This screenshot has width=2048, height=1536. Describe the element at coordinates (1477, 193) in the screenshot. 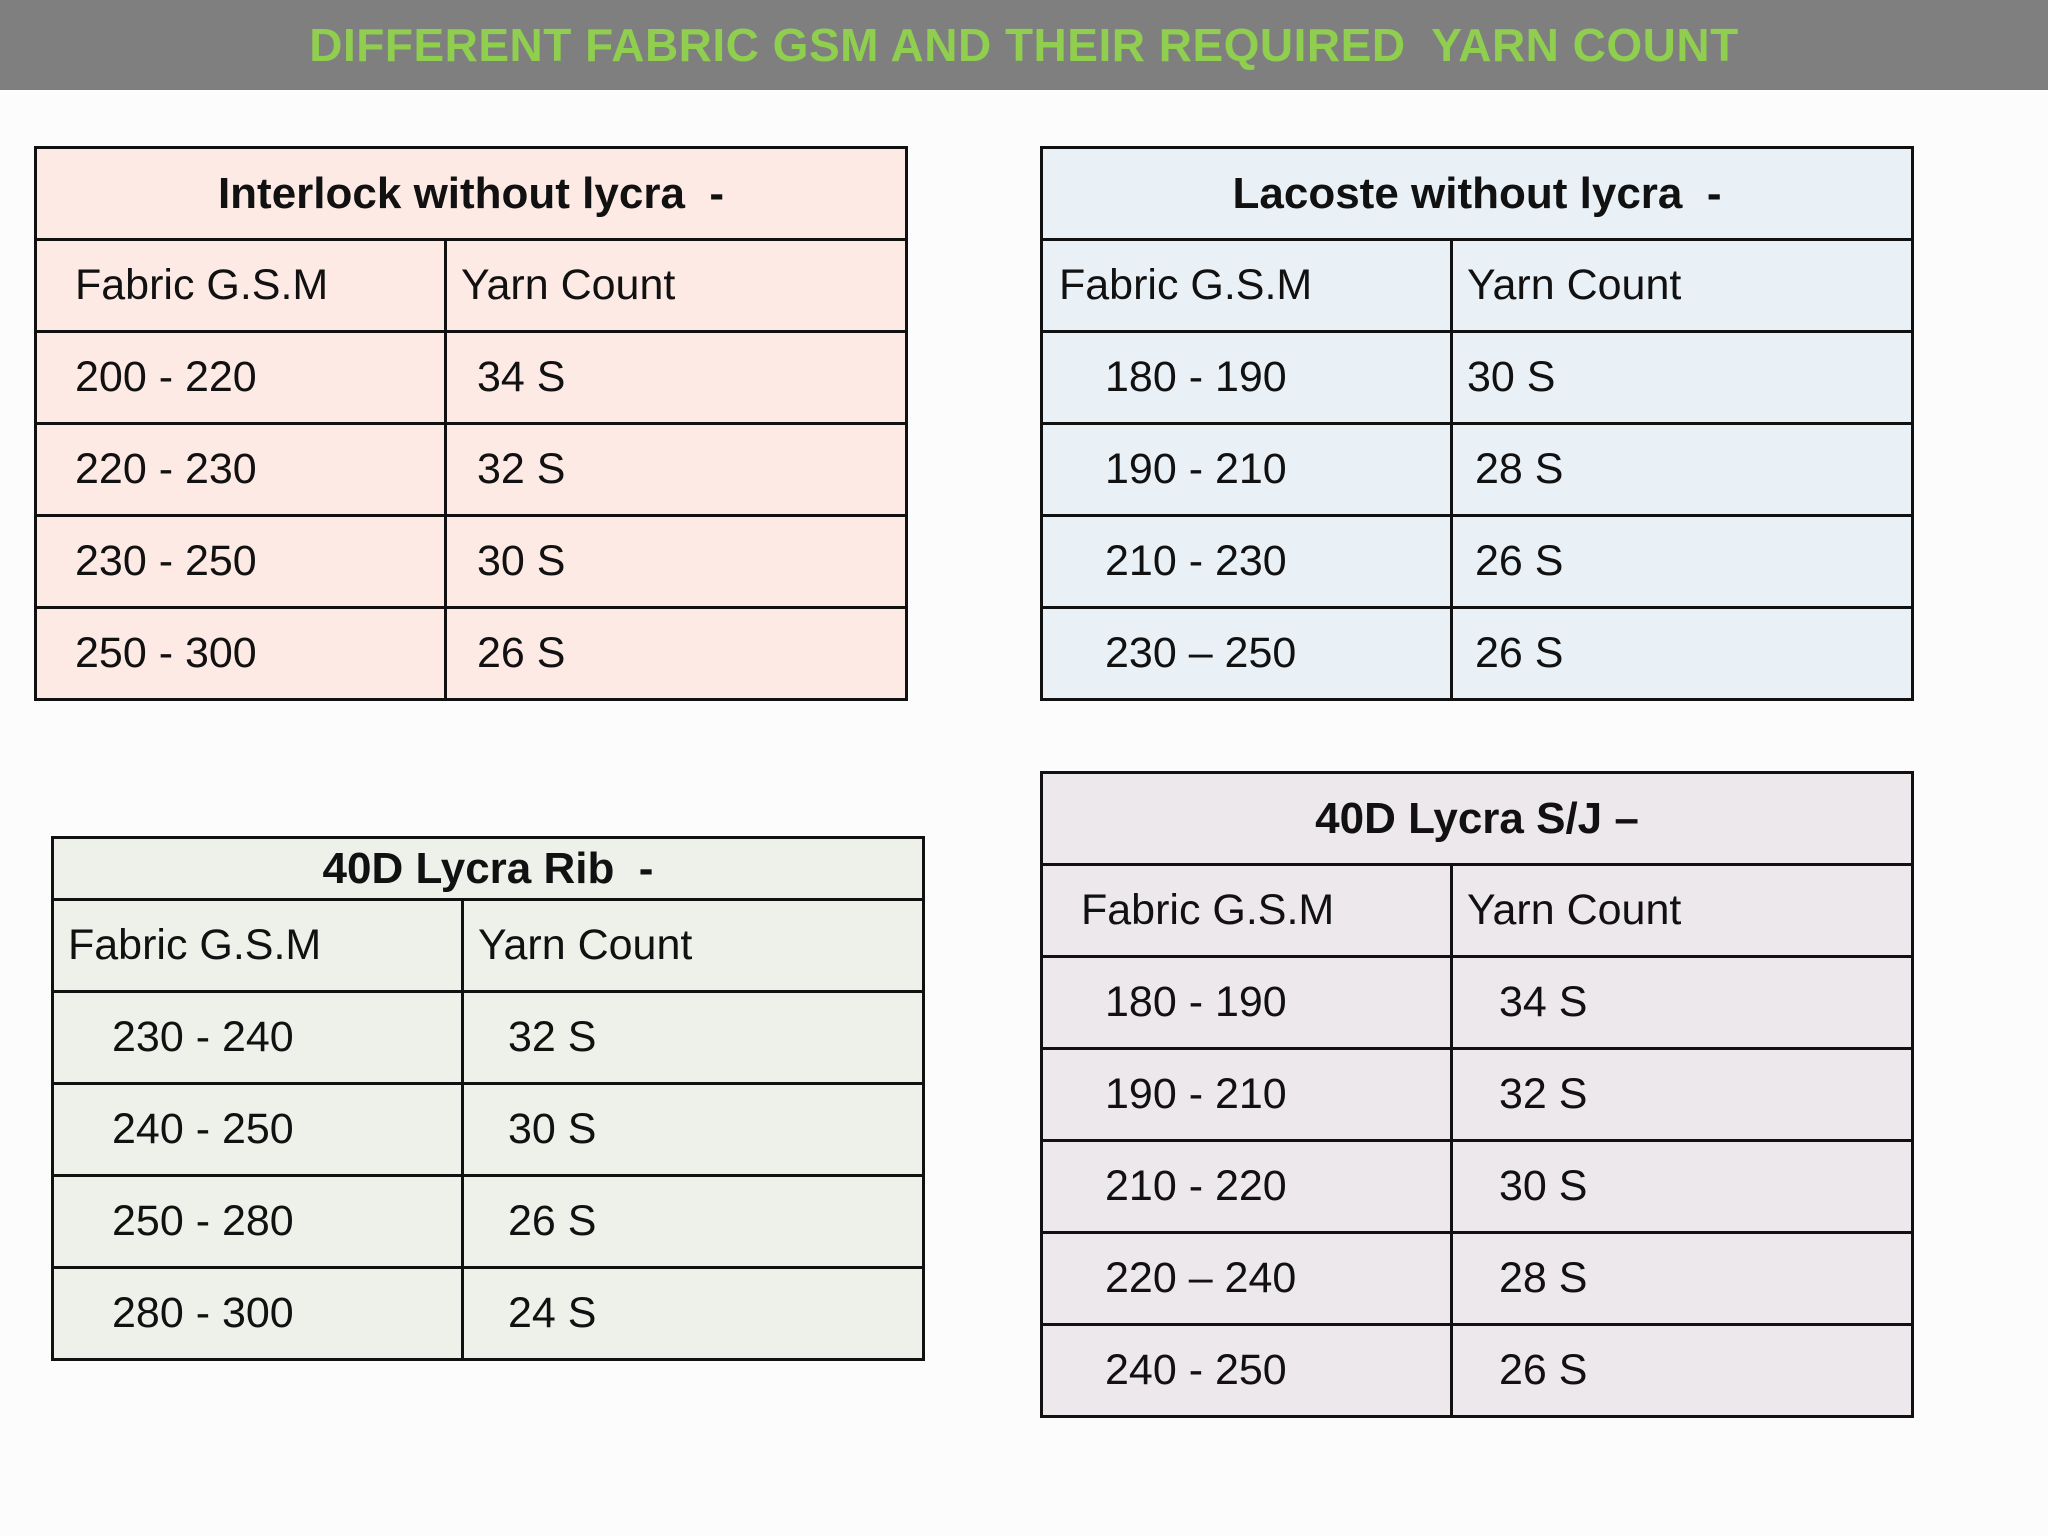

I see `table-caption: Lacoste without lycra -` at that location.